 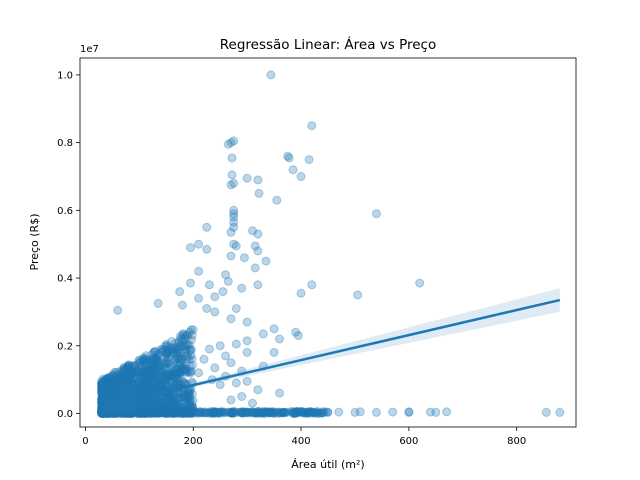 I want to click on y-offset-label: 1e7, so click(x=89, y=49).